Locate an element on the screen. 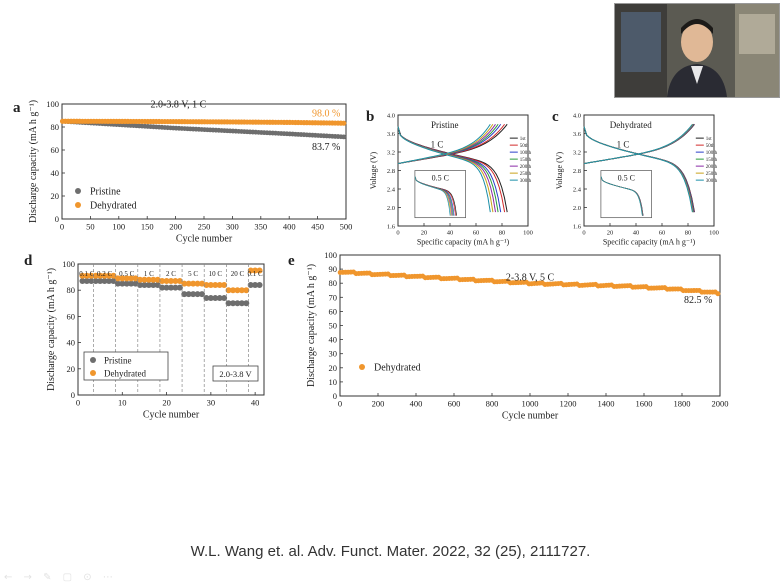  rate-label: 10 C is located at coordinates (216, 274).